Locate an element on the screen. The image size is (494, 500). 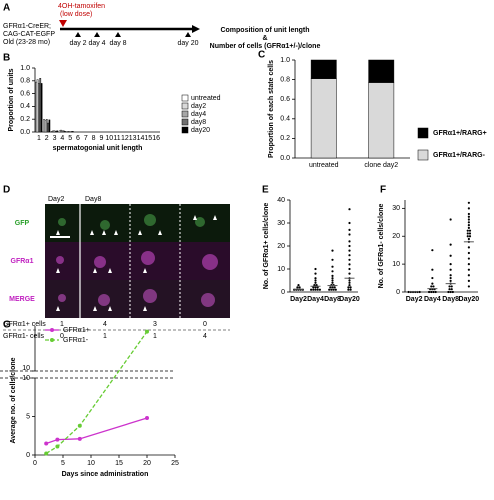
legend-label: untreated is located at coordinates (206, 98).